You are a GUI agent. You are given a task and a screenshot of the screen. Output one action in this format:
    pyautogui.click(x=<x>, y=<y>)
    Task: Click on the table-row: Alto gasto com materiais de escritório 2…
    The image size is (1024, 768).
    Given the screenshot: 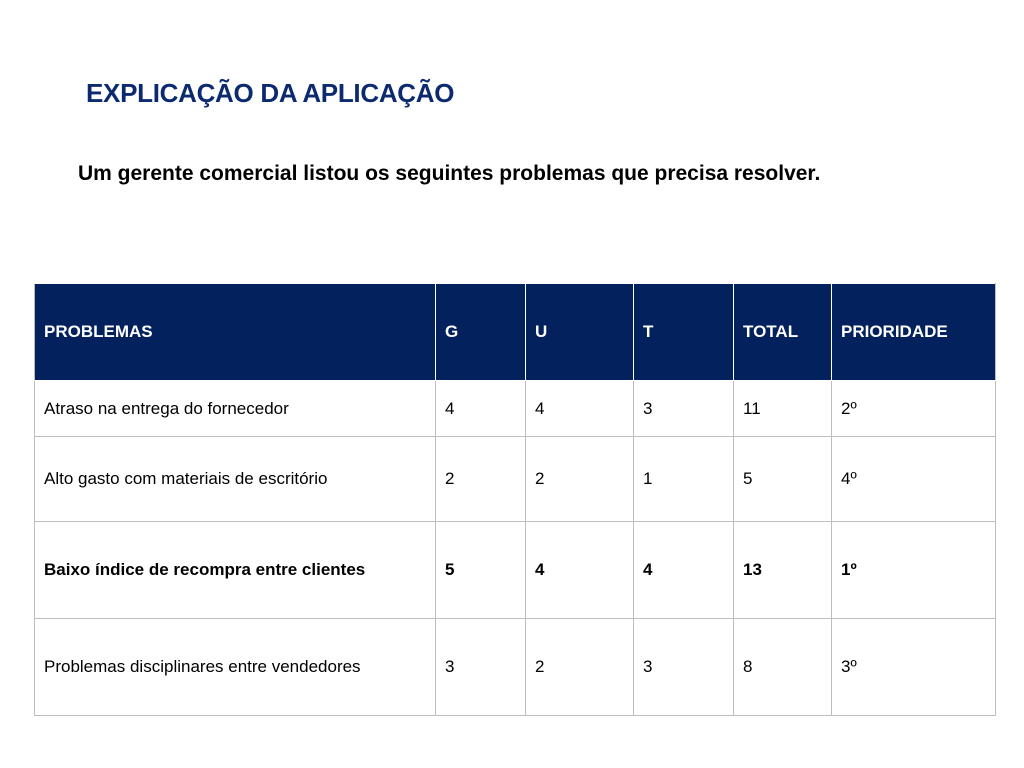 What is the action you would take?
    pyautogui.click(x=515, y=479)
    